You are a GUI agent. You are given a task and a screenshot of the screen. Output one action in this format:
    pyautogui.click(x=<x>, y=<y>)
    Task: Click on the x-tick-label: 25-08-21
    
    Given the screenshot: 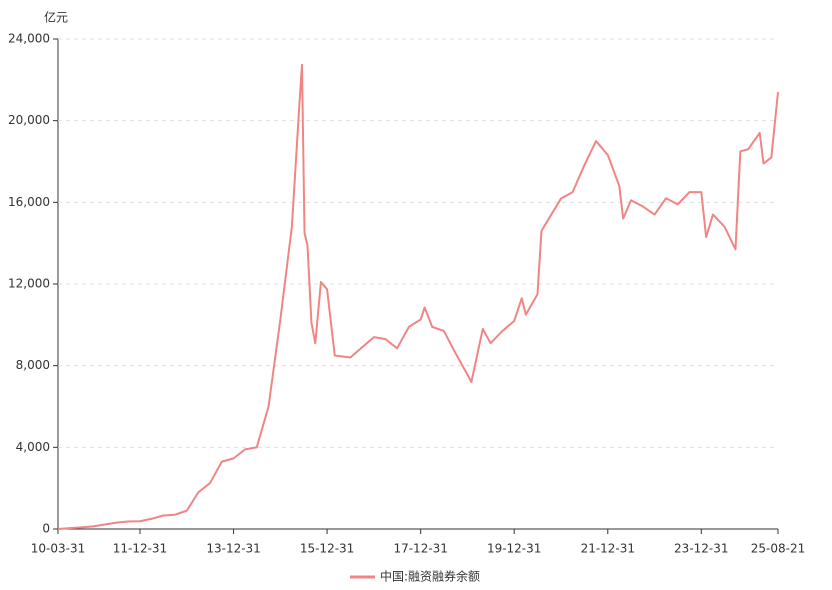 What is the action you would take?
    pyautogui.click(x=778, y=549)
    